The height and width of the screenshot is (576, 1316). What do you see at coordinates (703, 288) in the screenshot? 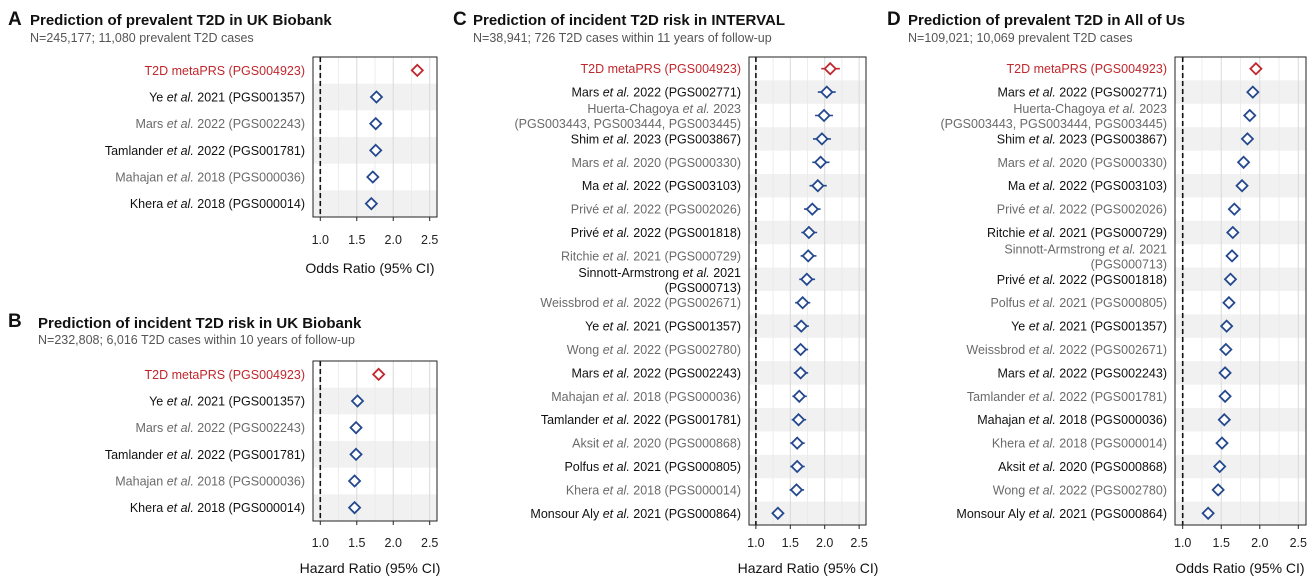
I see `row-label: (PGS000713)` at bounding box center [703, 288].